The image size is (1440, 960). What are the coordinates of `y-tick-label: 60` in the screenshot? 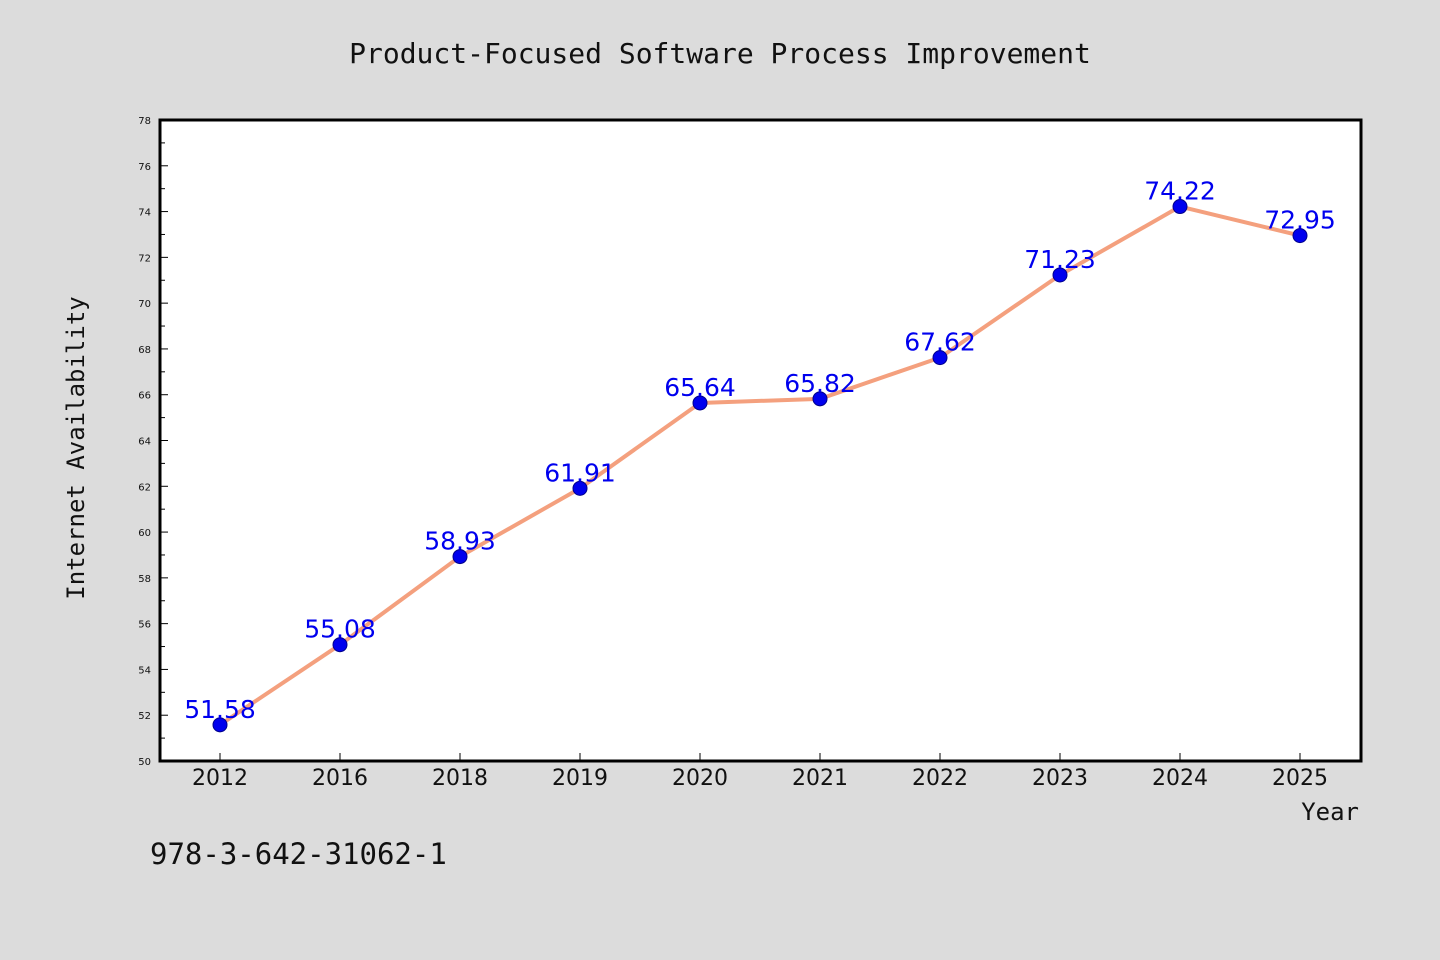 It's located at (144, 533).